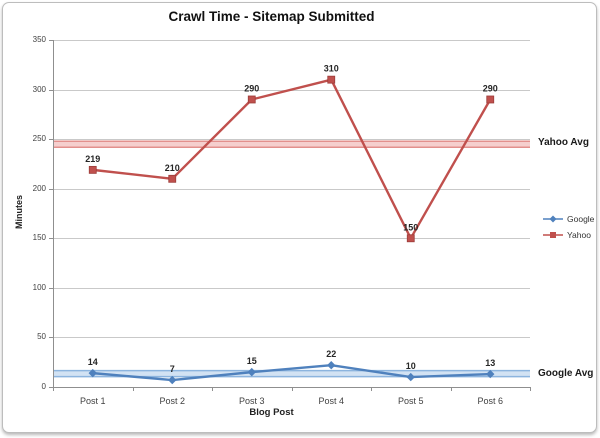 This screenshot has width=600, height=438. I want to click on x-axis-tick-label: Post 2, so click(172, 401).